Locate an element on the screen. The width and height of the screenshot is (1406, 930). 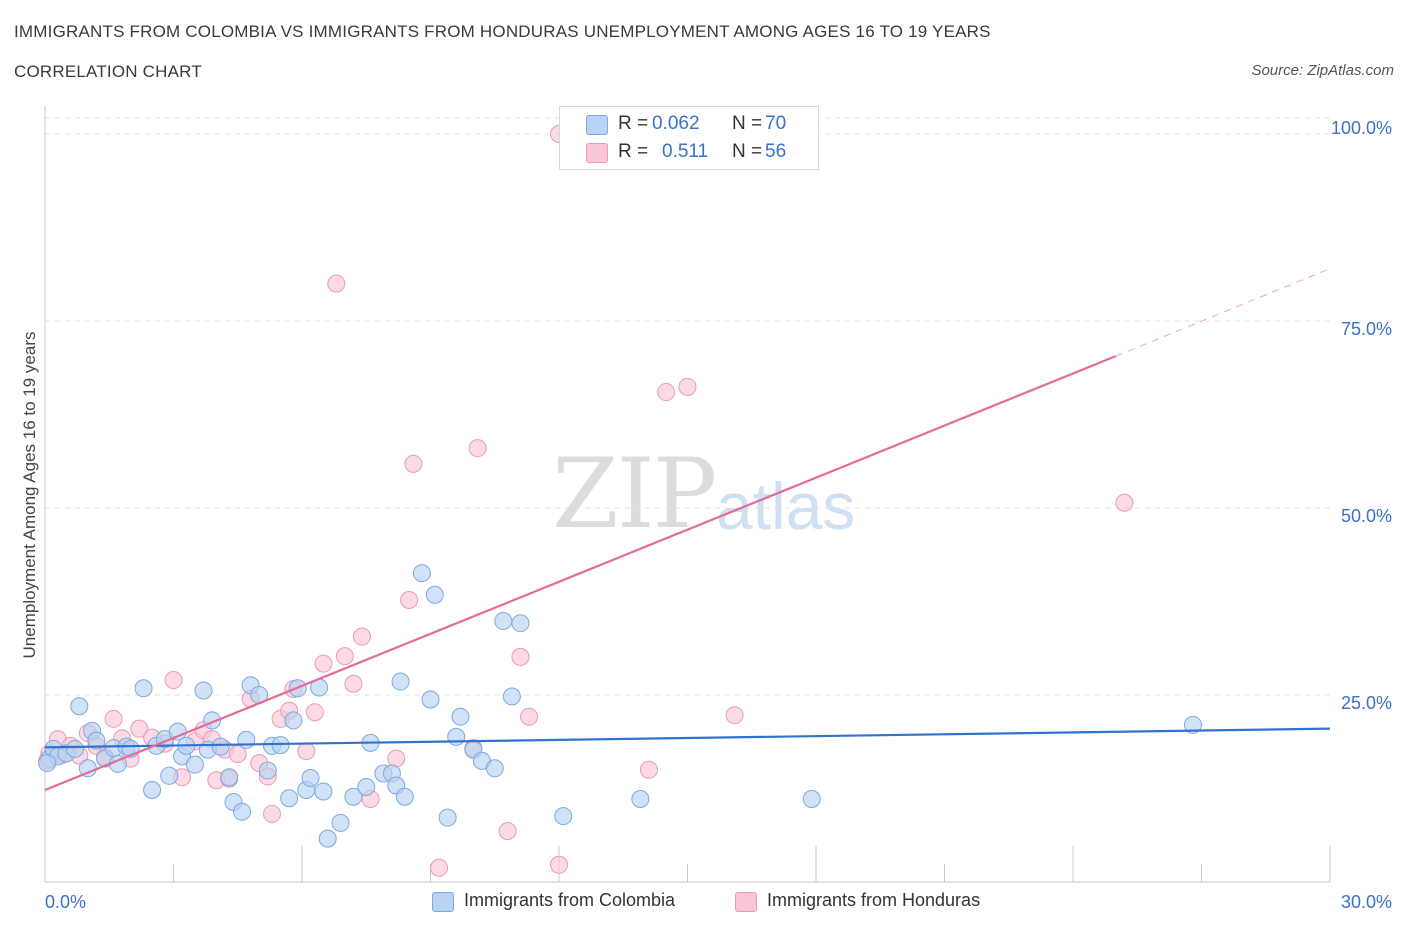
x-tick-label: 0.0% is located at coordinates (65, 902).